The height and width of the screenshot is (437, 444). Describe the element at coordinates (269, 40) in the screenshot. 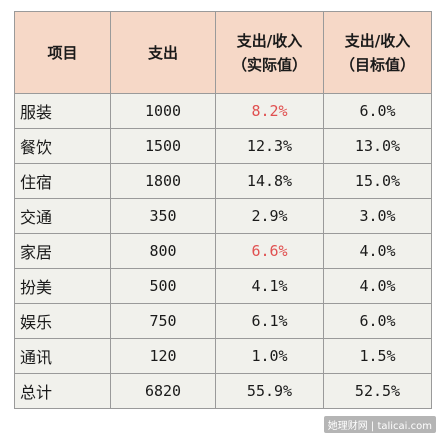

I see `header-actual-line1: 支出/收入` at that location.